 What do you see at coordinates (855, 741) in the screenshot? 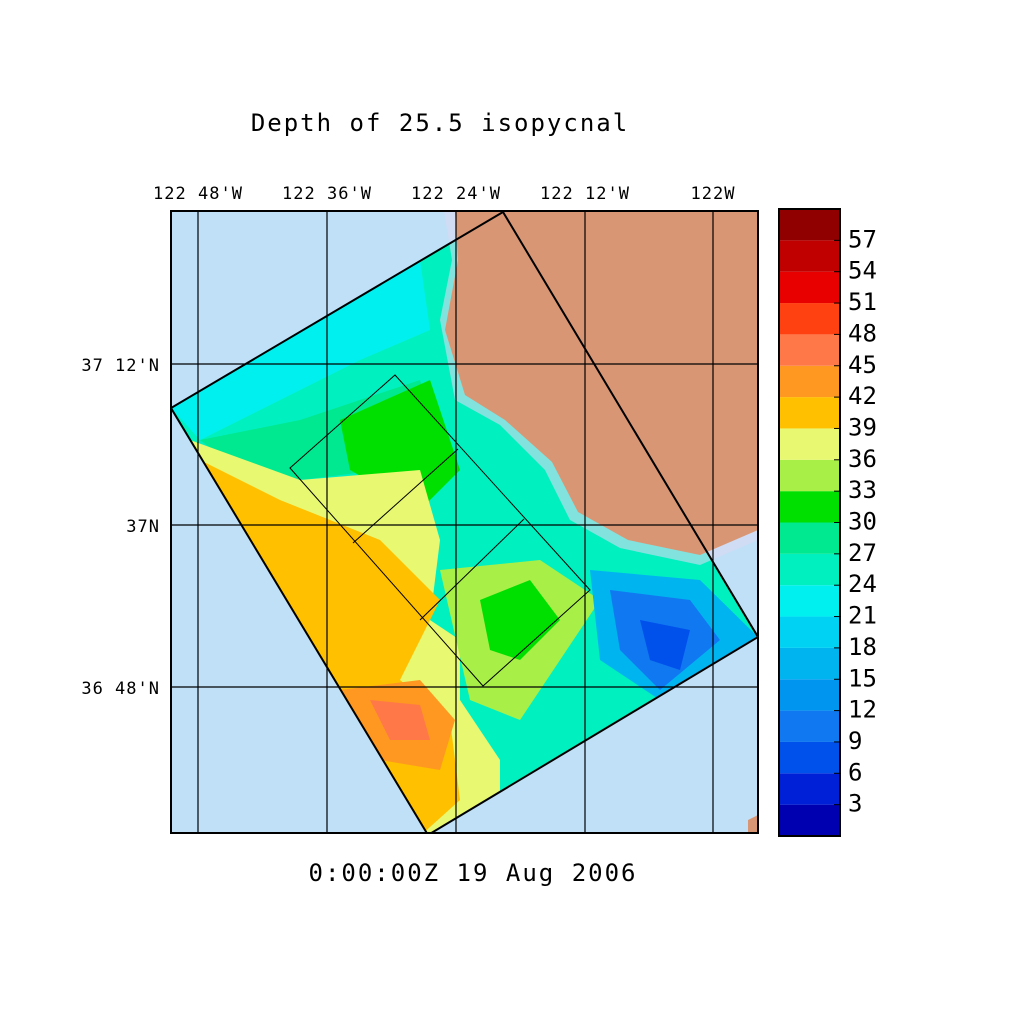
I see `colorbar-label: 9` at bounding box center [855, 741].